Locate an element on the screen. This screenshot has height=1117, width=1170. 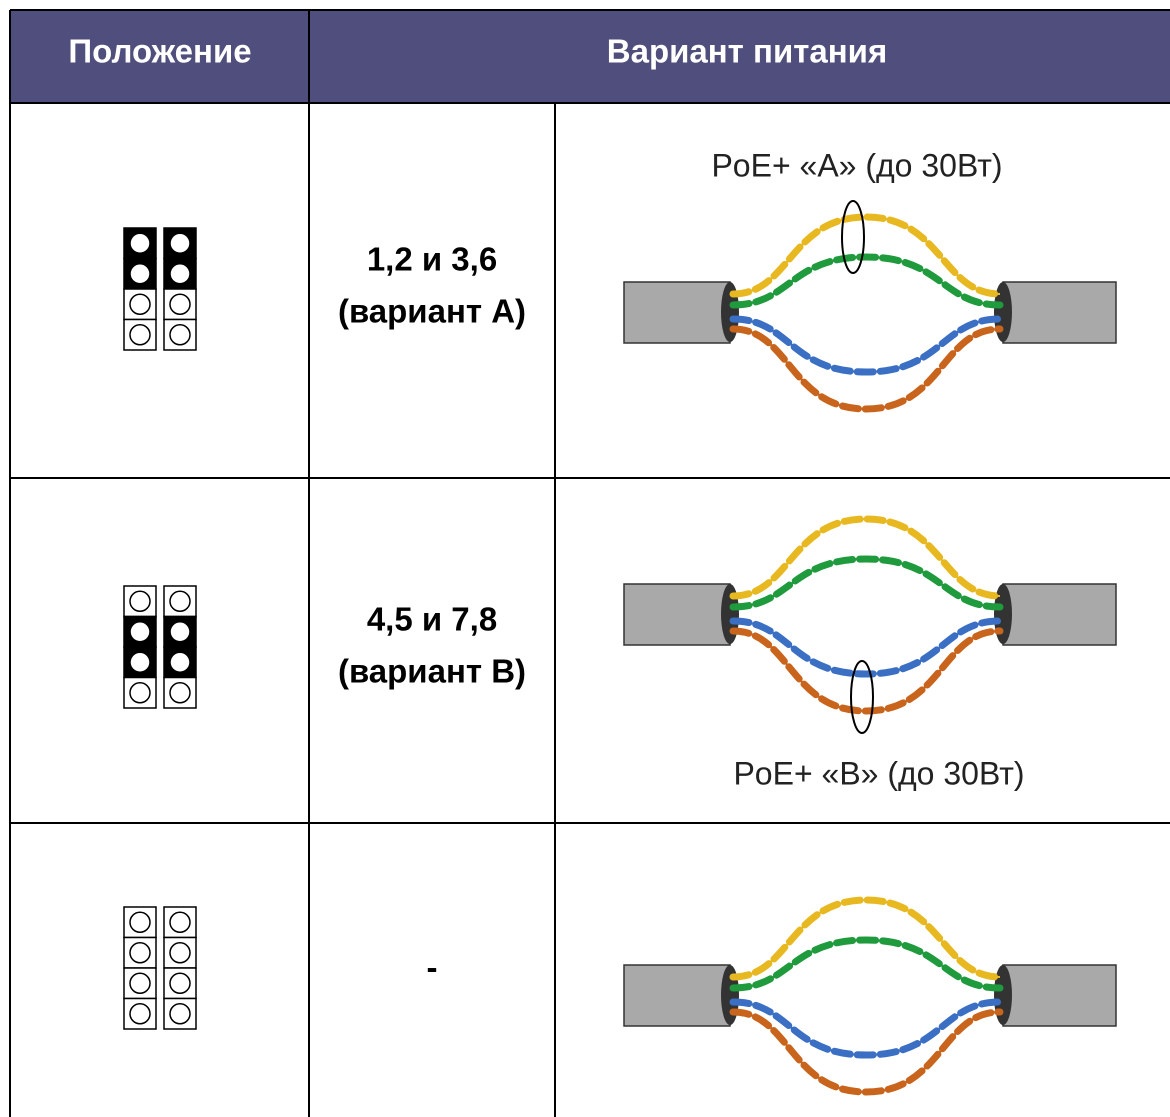
variant: (вариант B) is located at coordinates (432, 671).